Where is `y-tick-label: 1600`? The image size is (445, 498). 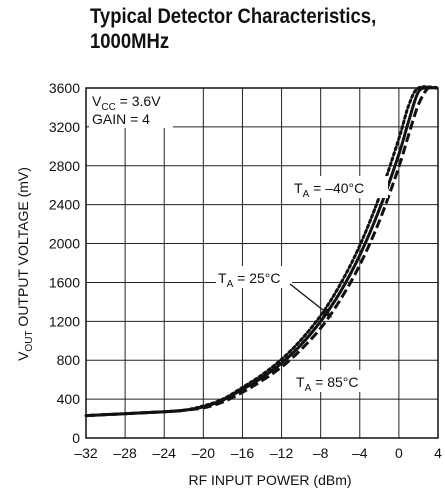
y-tick-label: 1600 is located at coordinates (64, 282).